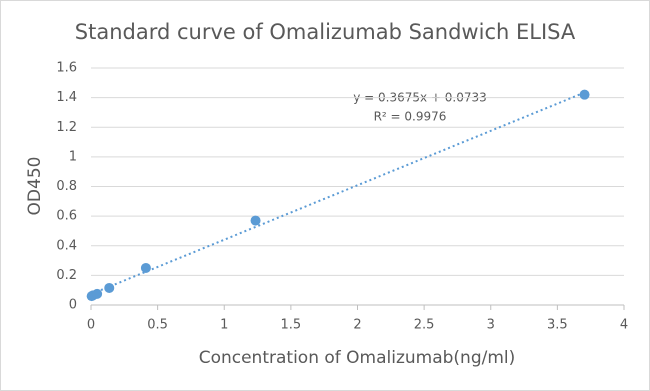 Image resolution: width=650 pixels, height=391 pixels. What do you see at coordinates (157, 325) in the screenshot?
I see `x-tick-label: 0.5` at bounding box center [157, 325].